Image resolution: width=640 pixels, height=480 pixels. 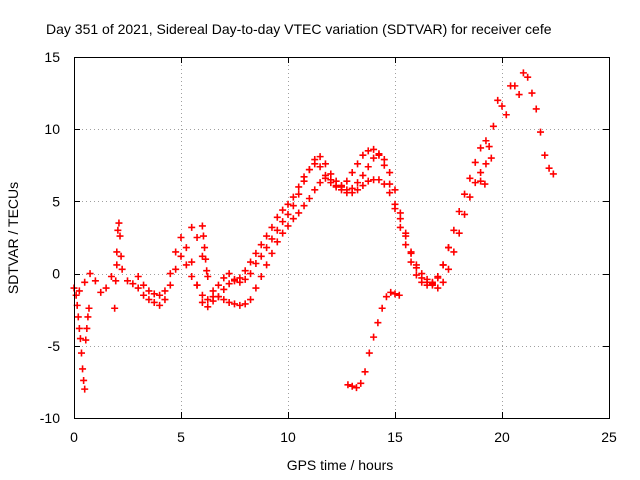 I want to click on x-tick-label: 20, so click(x=502, y=437).